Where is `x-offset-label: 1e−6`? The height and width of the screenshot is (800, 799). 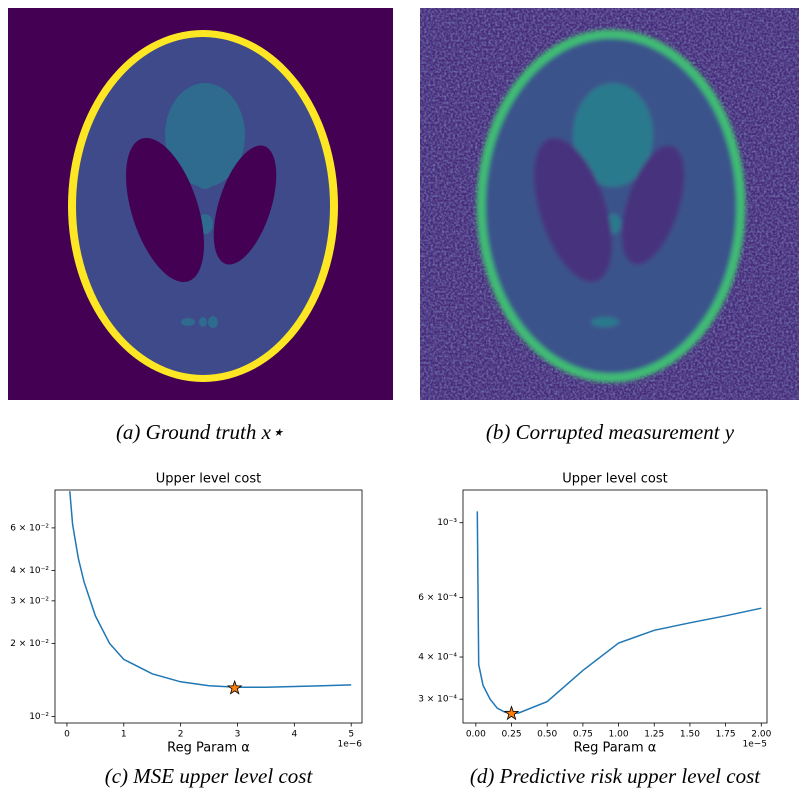
x-offset-label: 1e−6 is located at coordinates (349, 745).